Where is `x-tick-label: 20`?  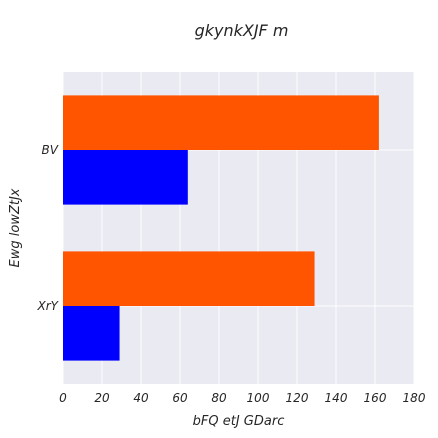
x-tick-label: 20 is located at coordinates (102, 398).